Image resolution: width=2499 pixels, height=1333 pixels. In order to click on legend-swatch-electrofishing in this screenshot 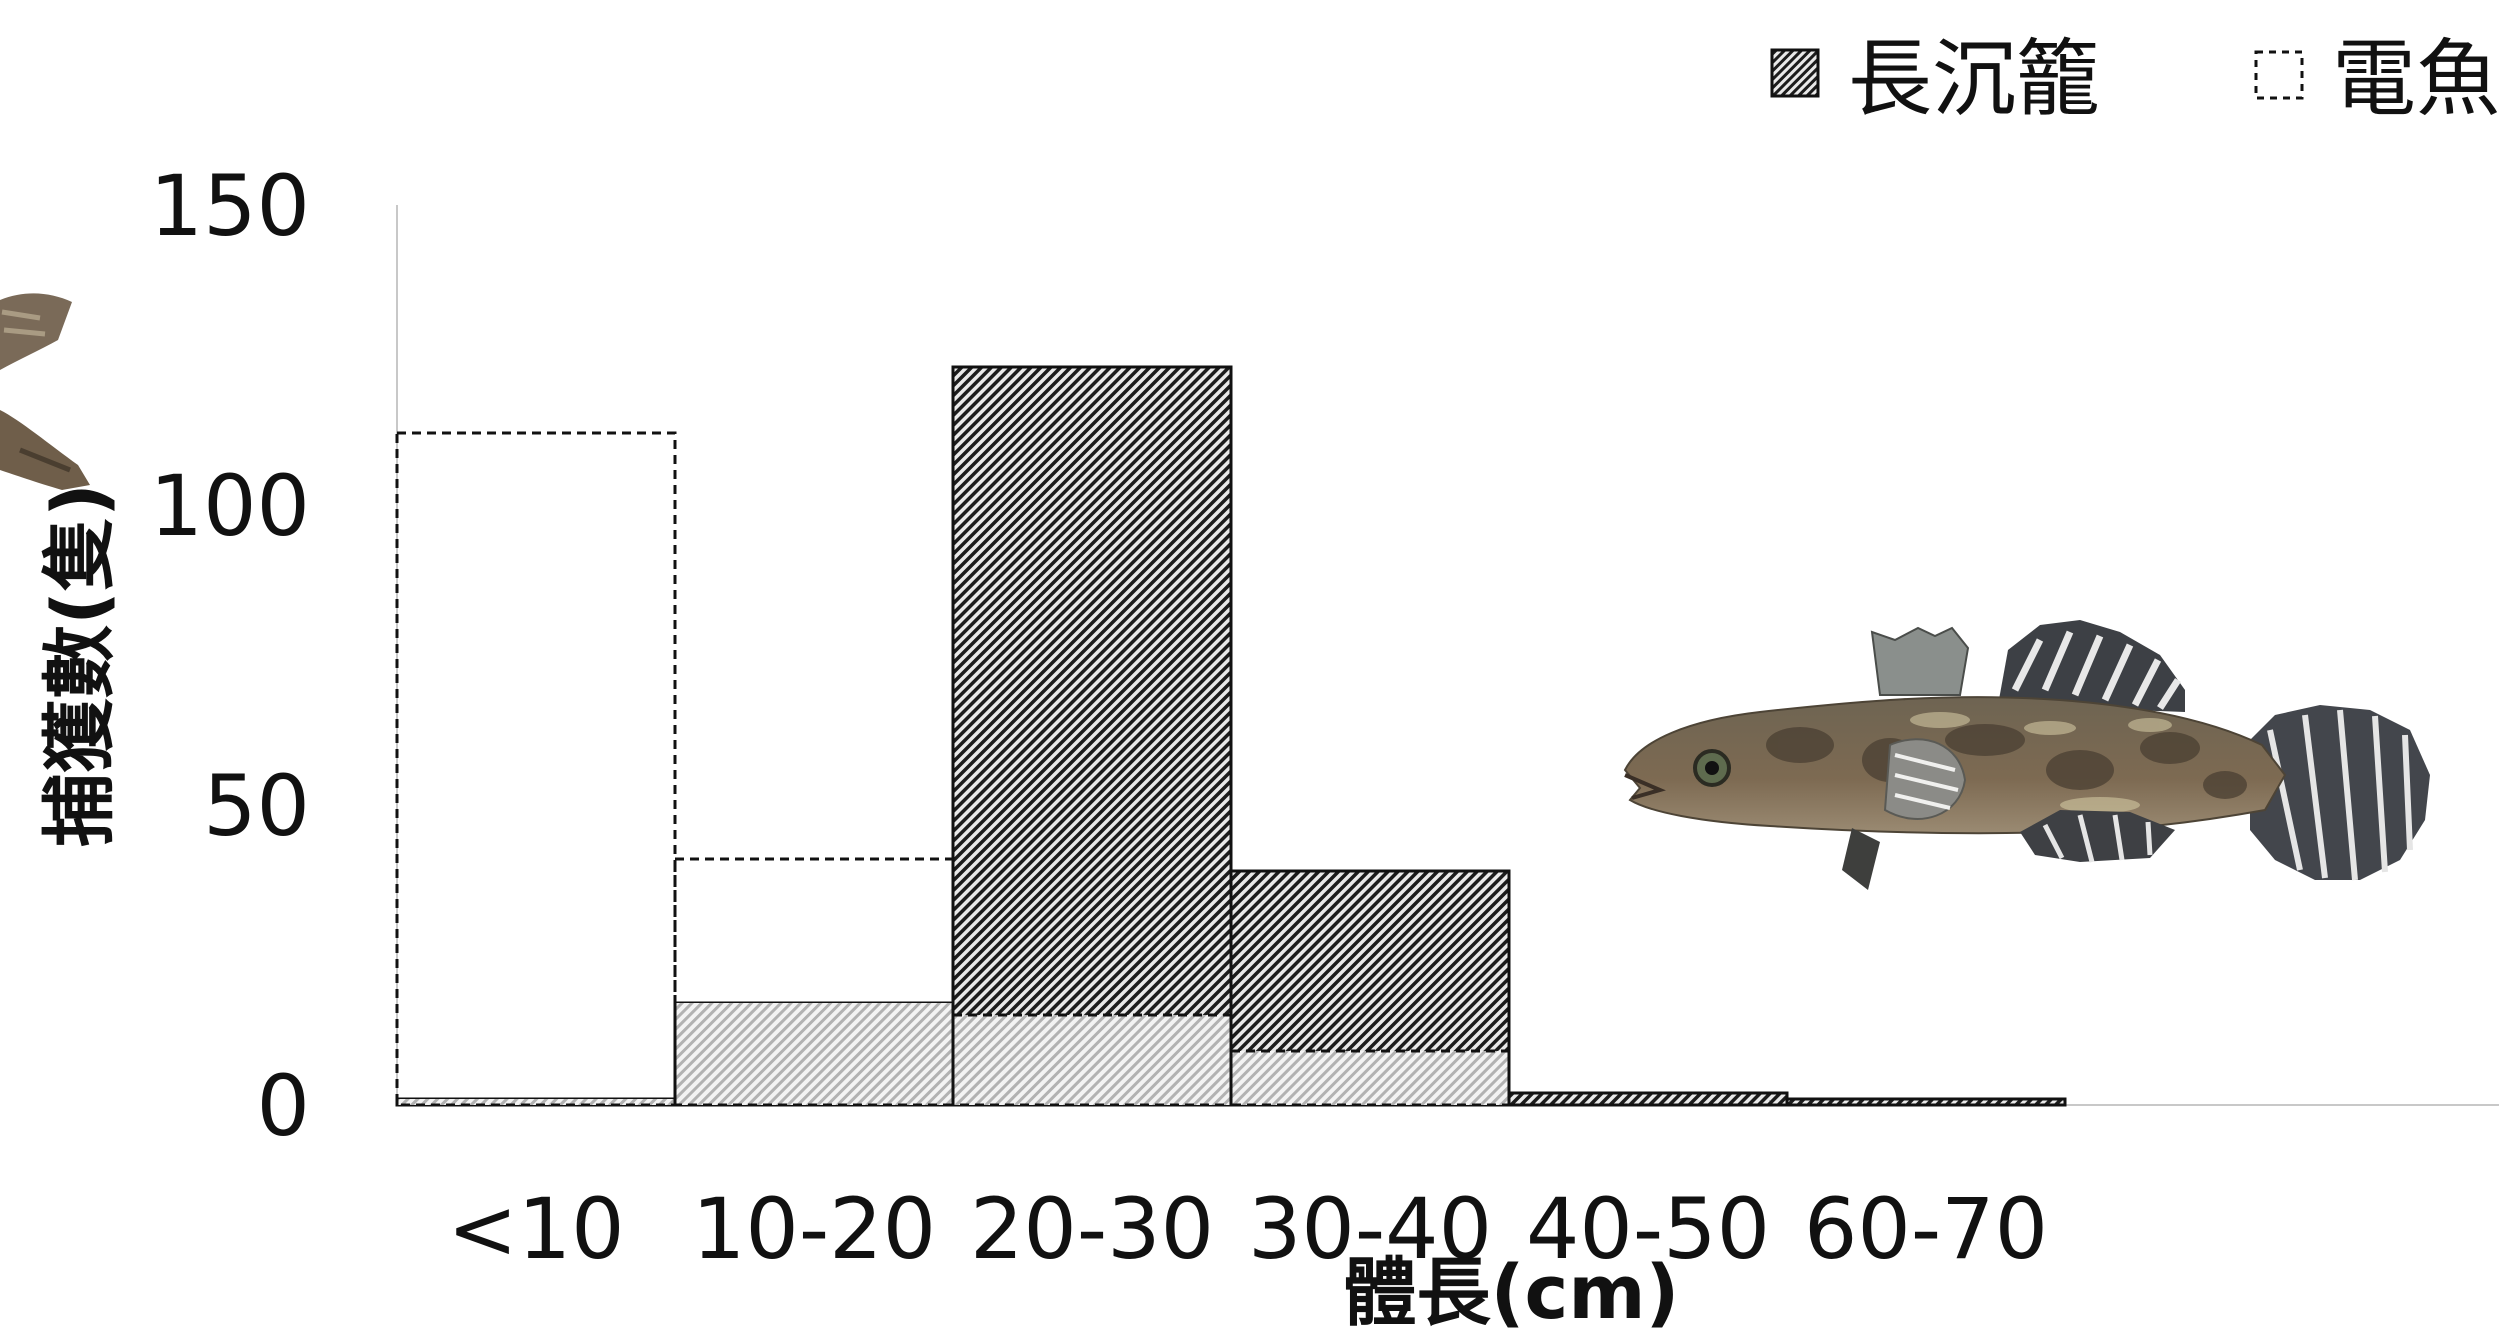, I will do `click(2279, 75)`.